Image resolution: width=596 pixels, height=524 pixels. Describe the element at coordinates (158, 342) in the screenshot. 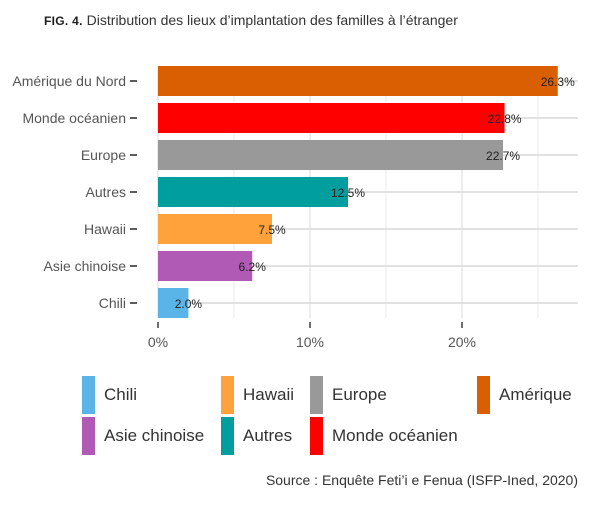

I see `x-tick-label: 0%` at that location.